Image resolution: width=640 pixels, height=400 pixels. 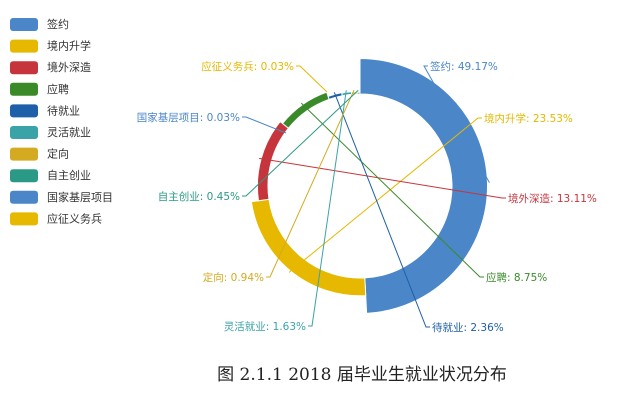 I want to click on legend-label: 国家基层项目, so click(x=80, y=197).